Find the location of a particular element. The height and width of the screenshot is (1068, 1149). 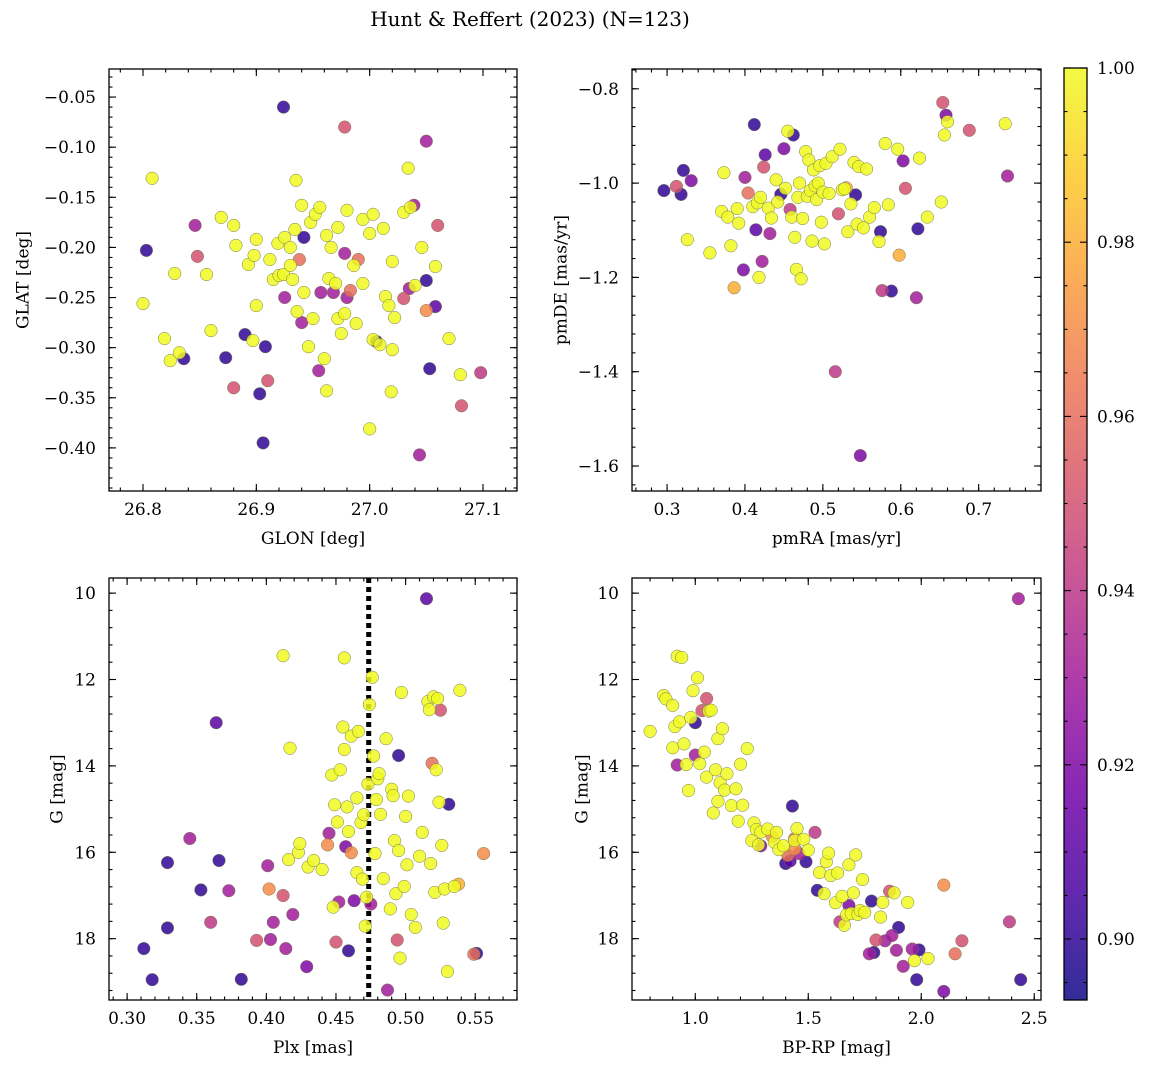

y-tick-label: 10 is located at coordinates (85, 594).